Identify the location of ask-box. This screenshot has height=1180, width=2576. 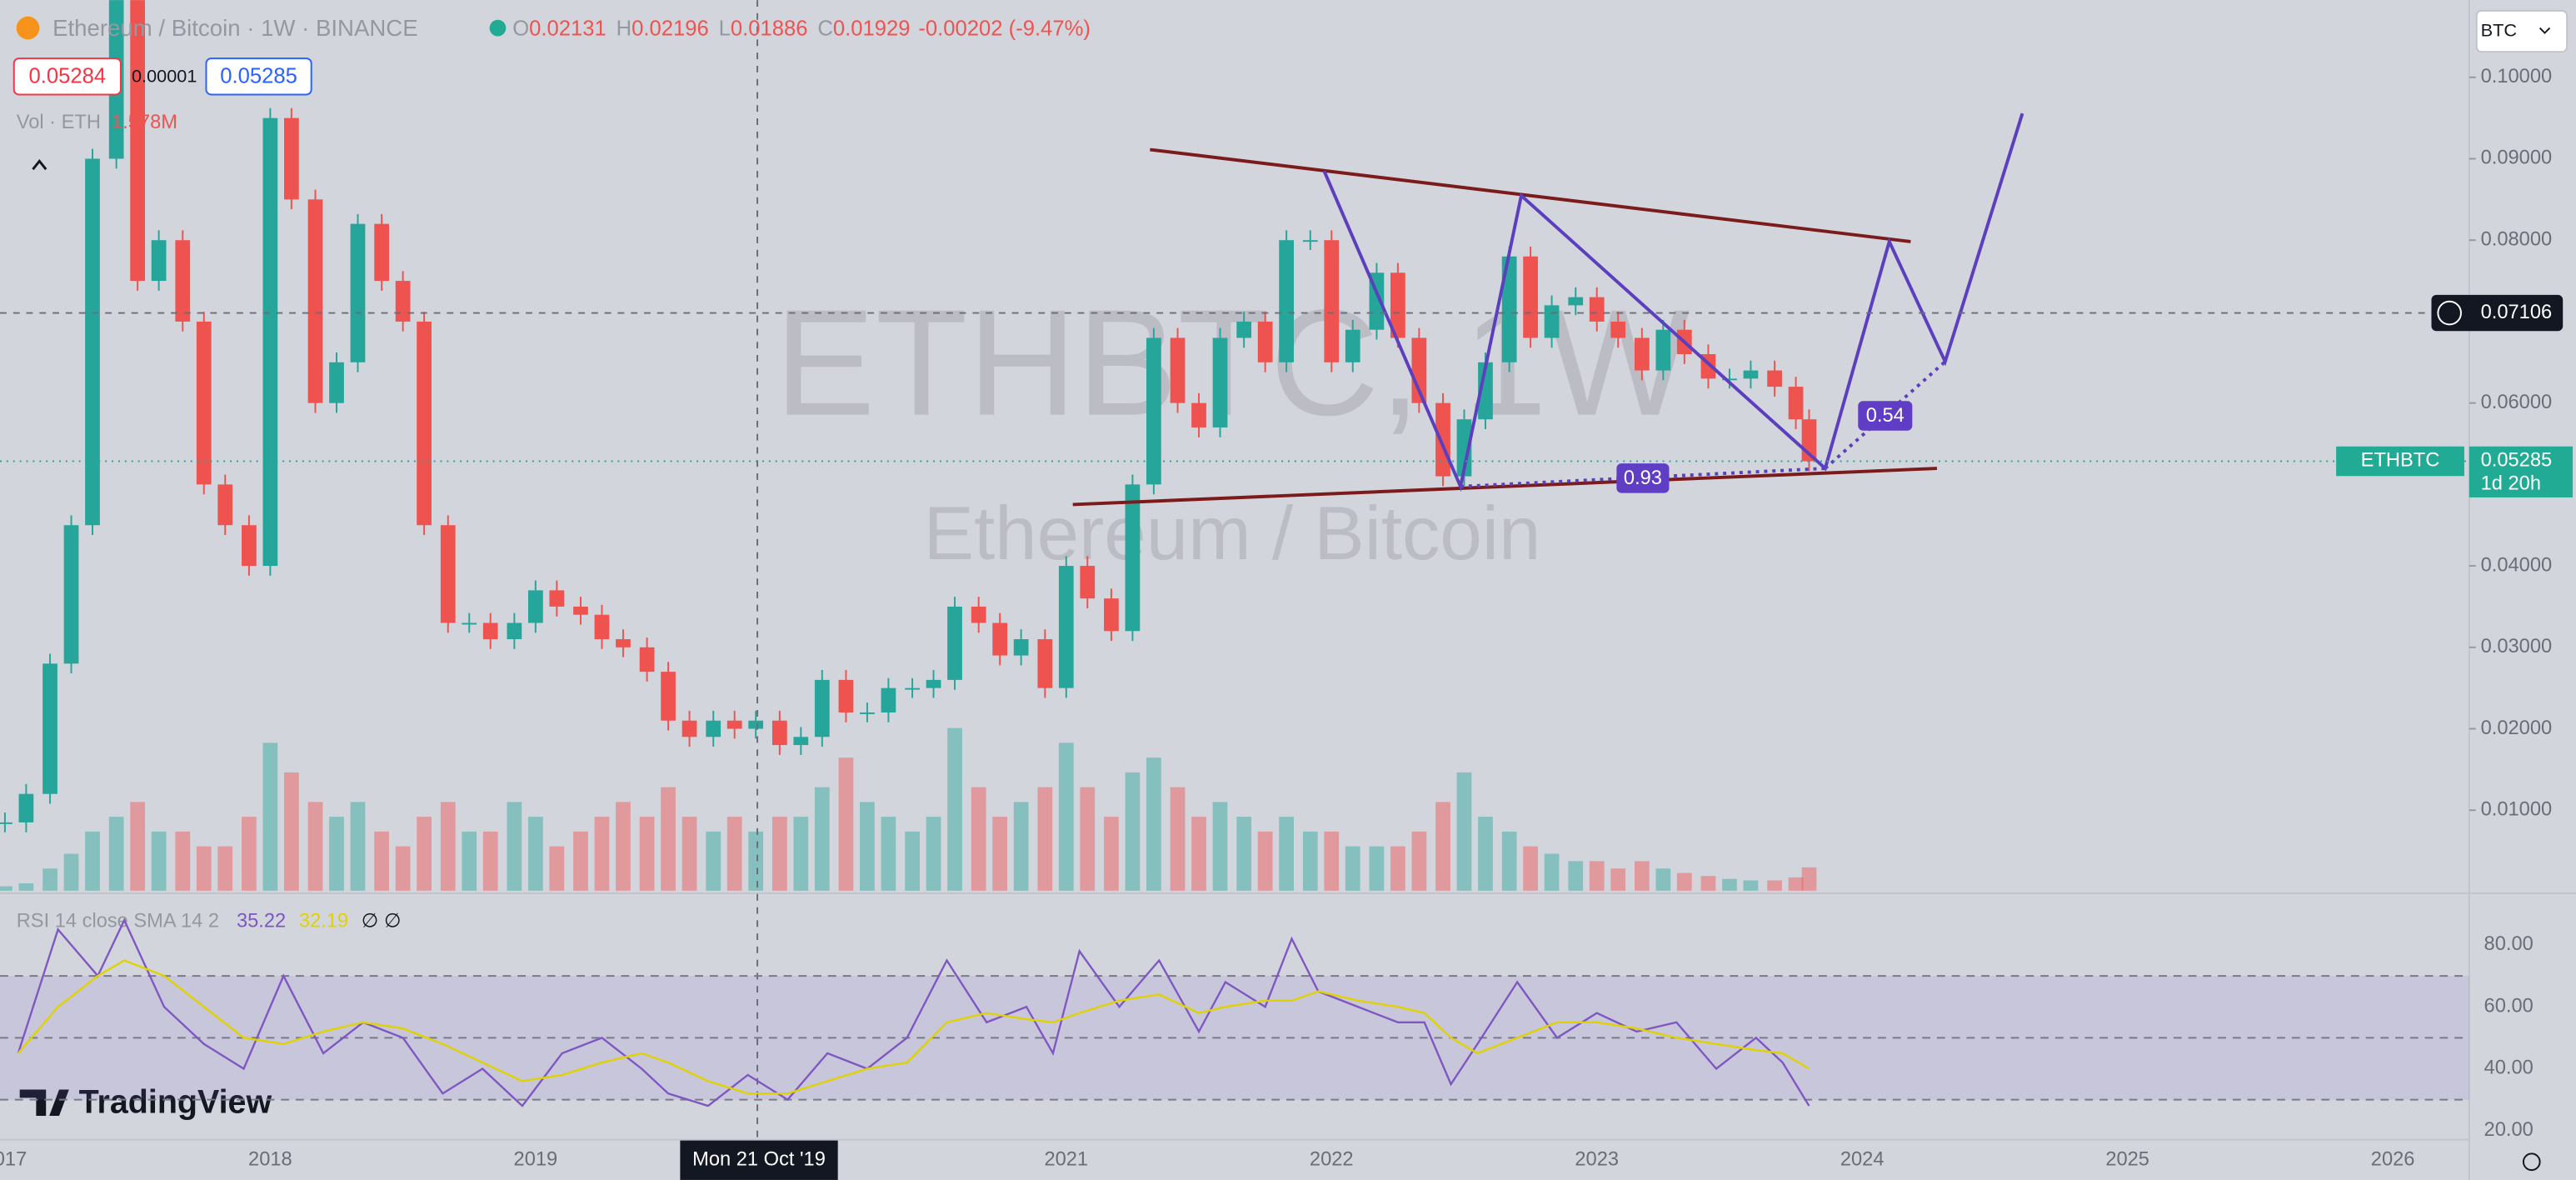
(258, 77).